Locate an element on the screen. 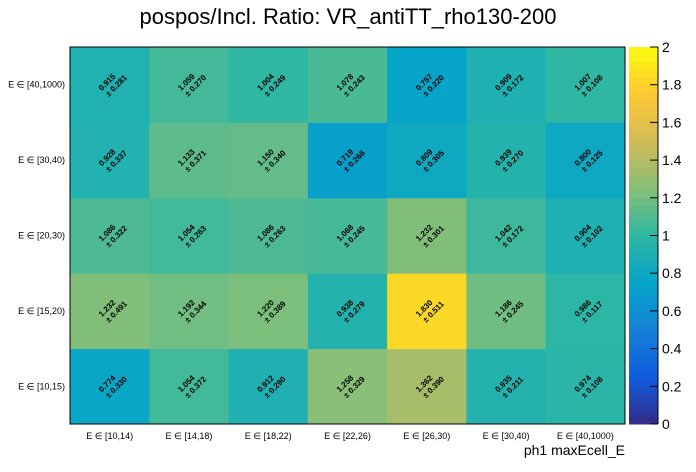  color-scale-tick-label: 1.4 is located at coordinates (672, 160).